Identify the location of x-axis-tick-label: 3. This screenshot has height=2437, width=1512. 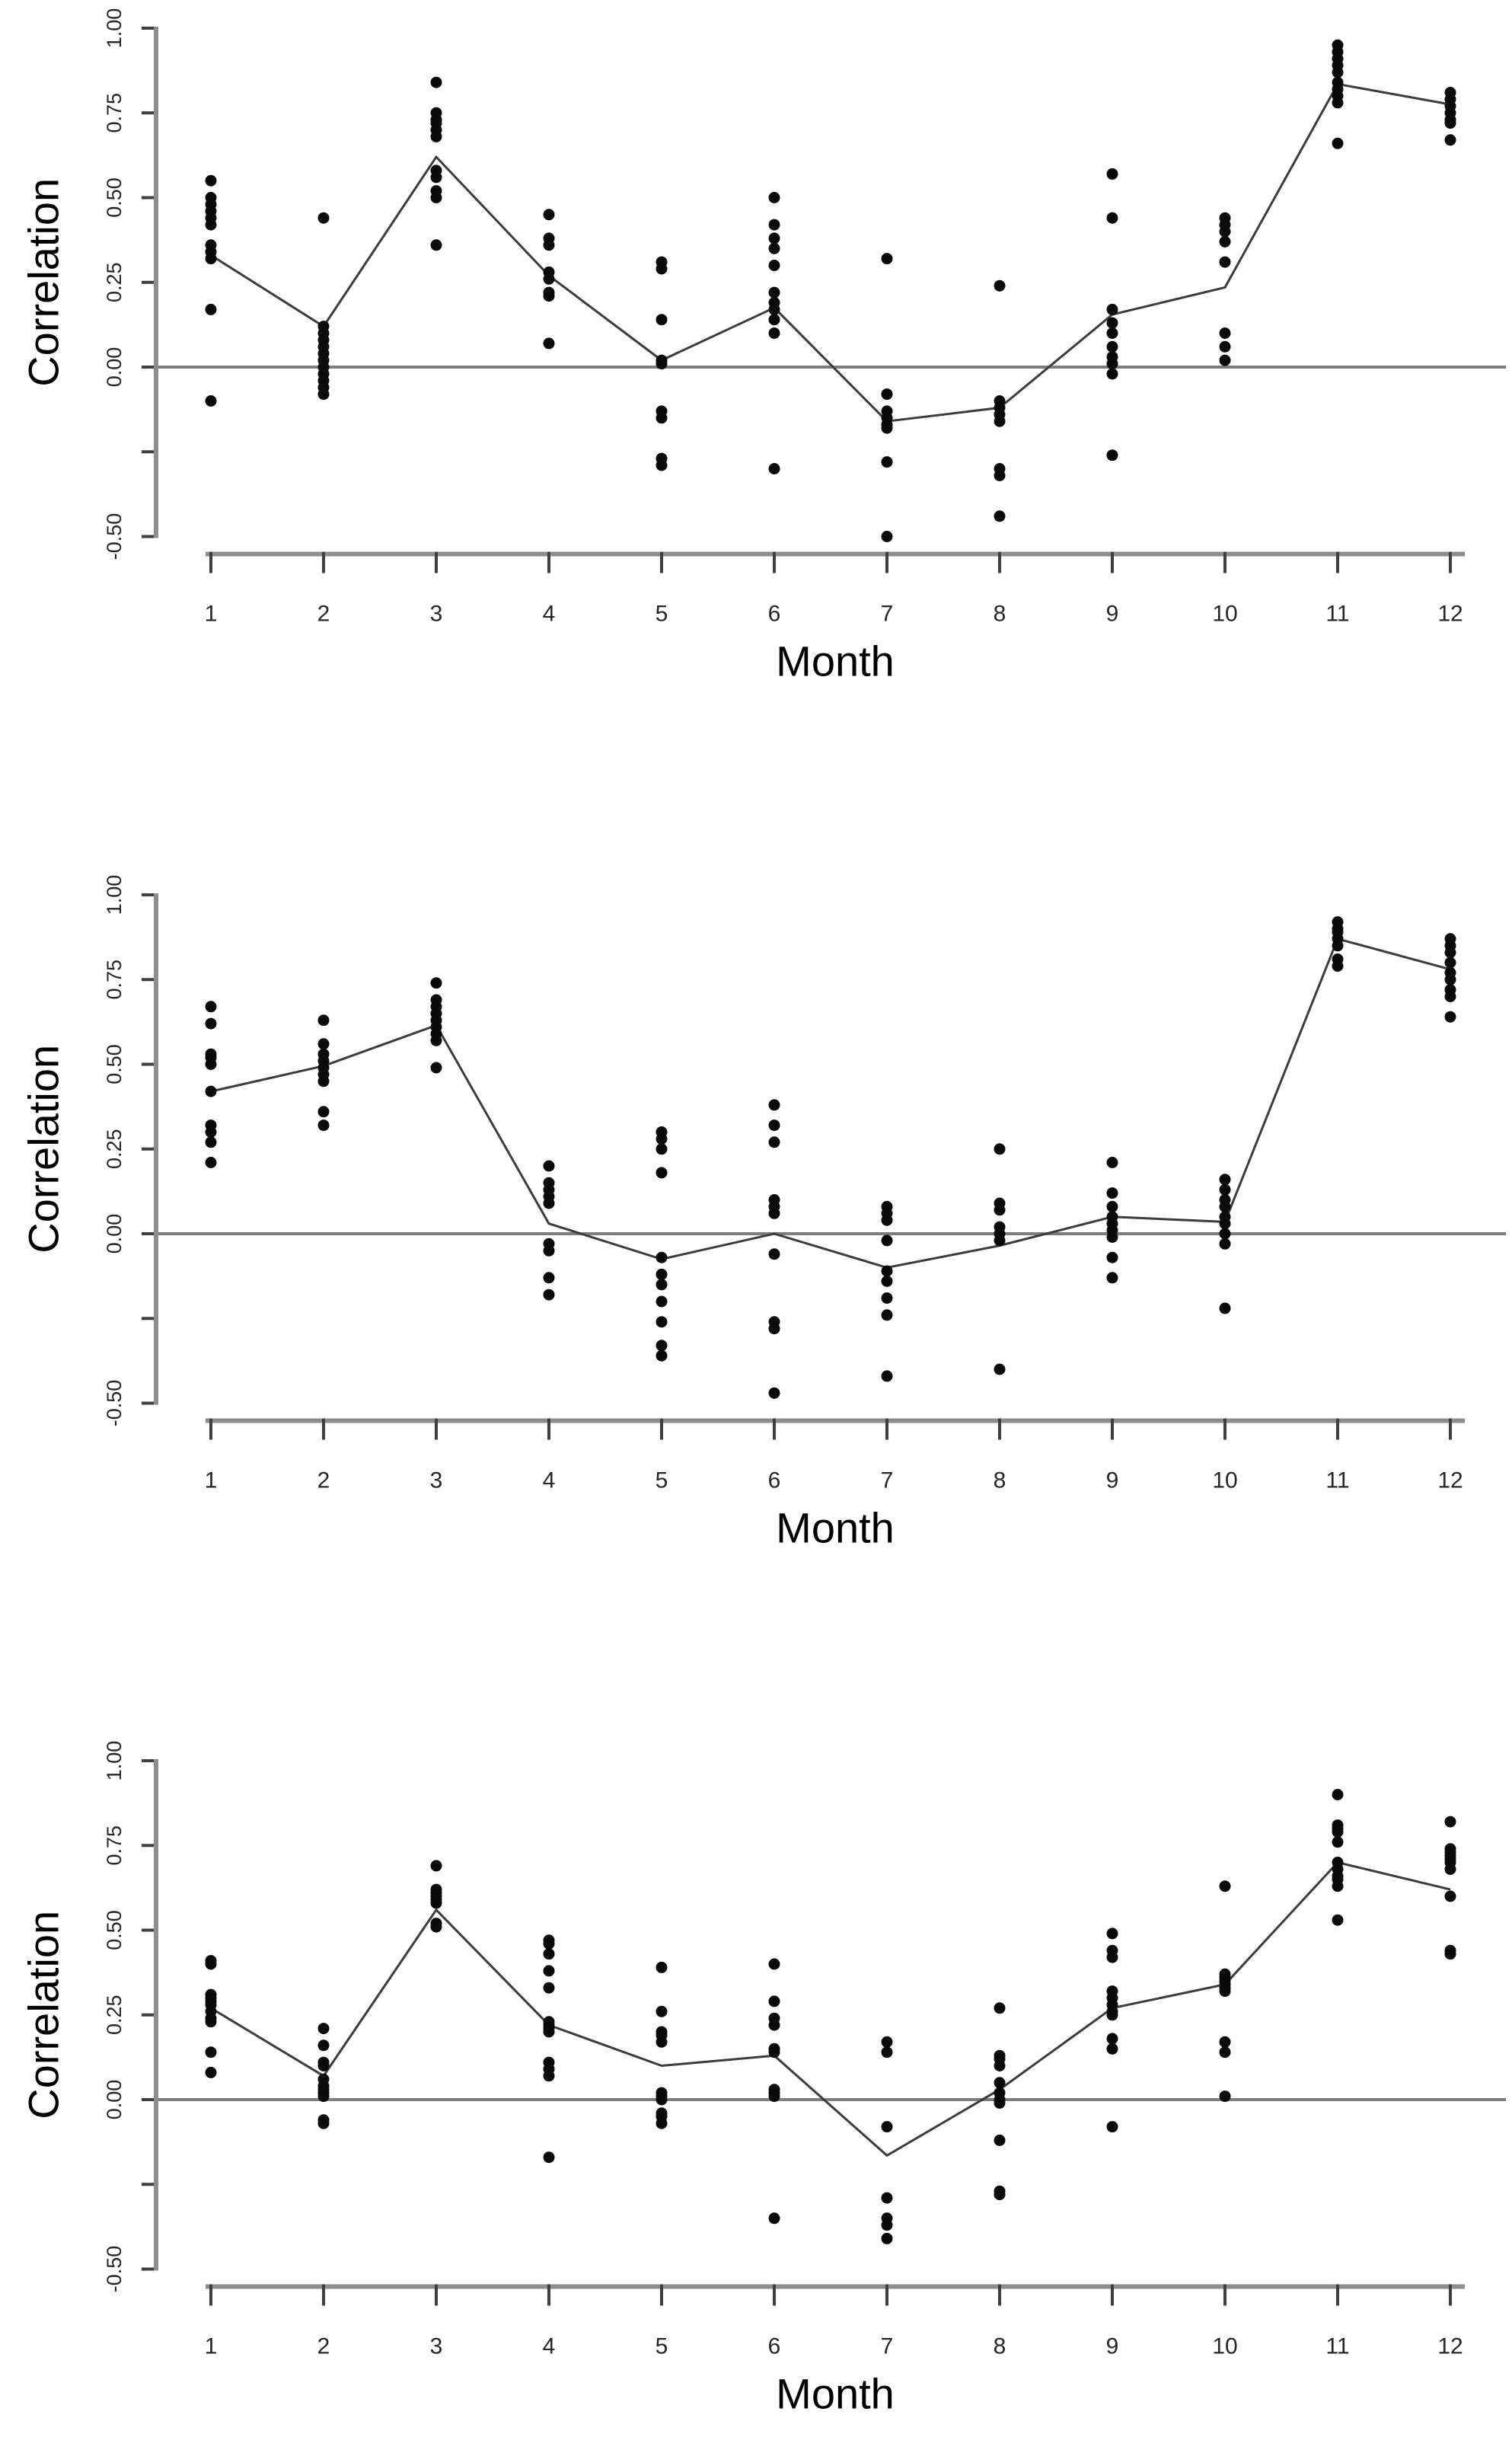
(436, 1480).